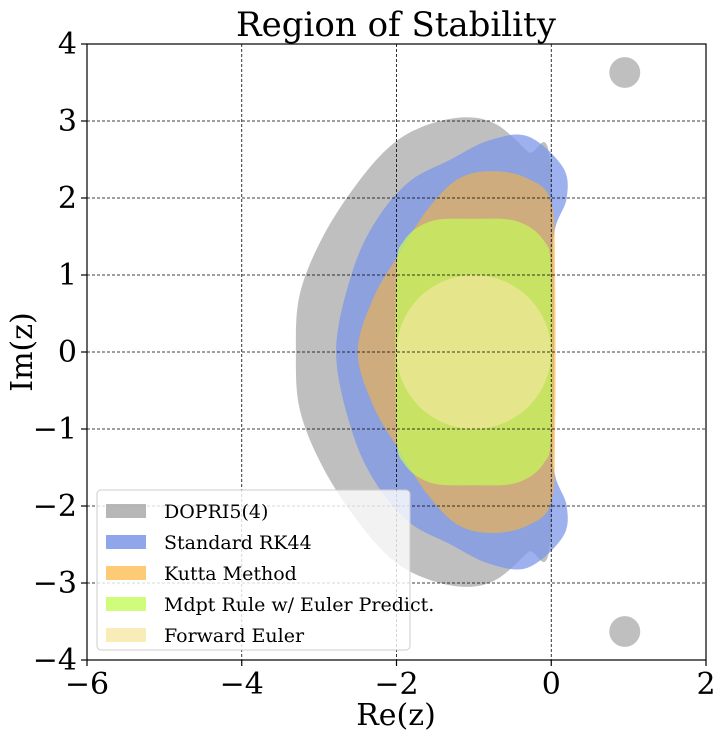 The height and width of the screenshot is (740, 723). Describe the element at coordinates (234, 636) in the screenshot. I see `legend-label: Forward Euler` at that location.